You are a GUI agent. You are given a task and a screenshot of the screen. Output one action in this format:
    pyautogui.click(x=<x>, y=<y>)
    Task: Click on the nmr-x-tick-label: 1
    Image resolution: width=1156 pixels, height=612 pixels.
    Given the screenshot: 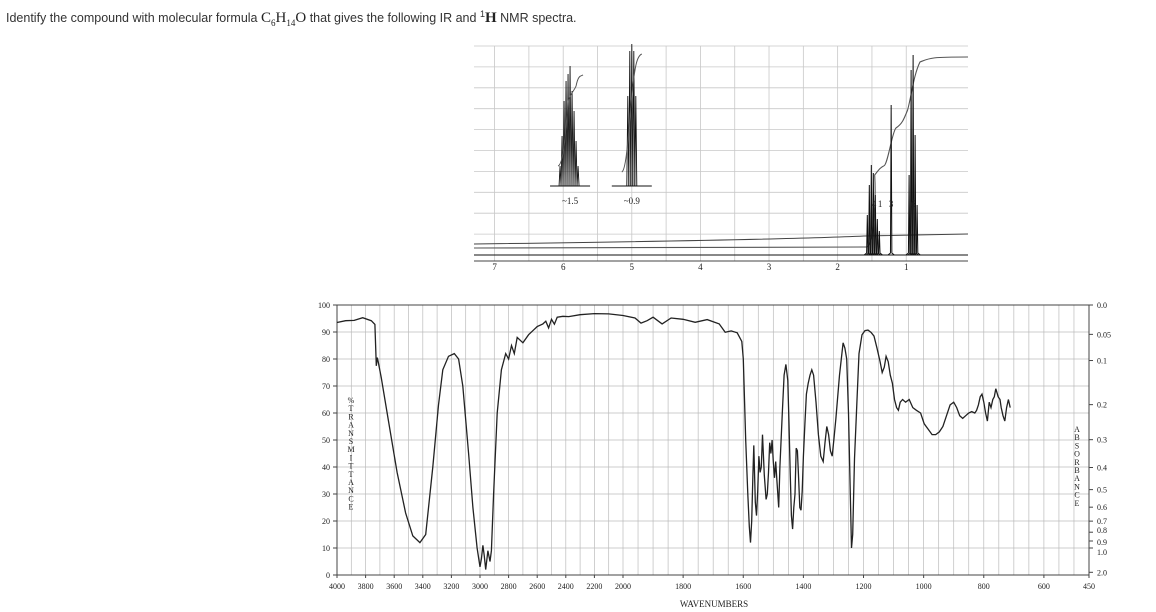 What is the action you would take?
    pyautogui.click(x=906, y=267)
    